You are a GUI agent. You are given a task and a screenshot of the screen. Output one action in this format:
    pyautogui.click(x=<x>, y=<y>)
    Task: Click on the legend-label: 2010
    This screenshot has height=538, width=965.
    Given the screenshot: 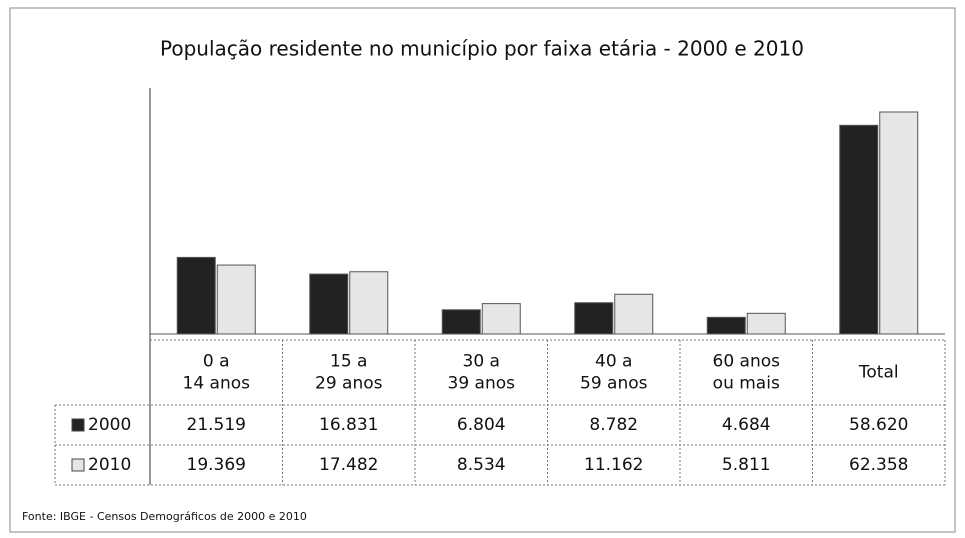 What is the action you would take?
    pyautogui.click(x=109, y=465)
    